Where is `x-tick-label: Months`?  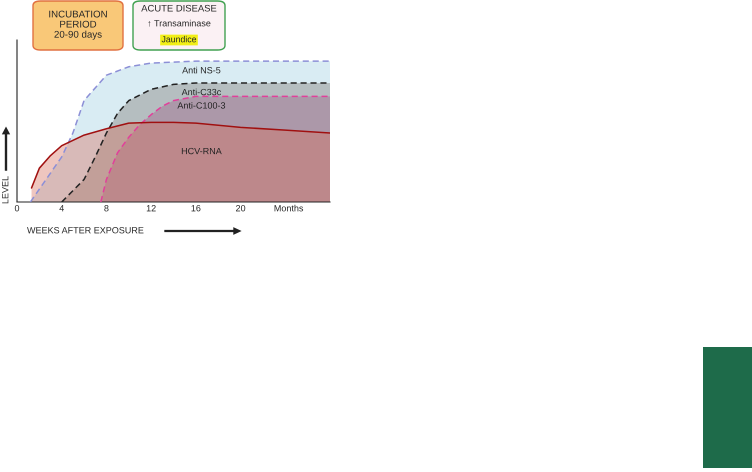
x-tick-label: Months is located at coordinates (289, 208).